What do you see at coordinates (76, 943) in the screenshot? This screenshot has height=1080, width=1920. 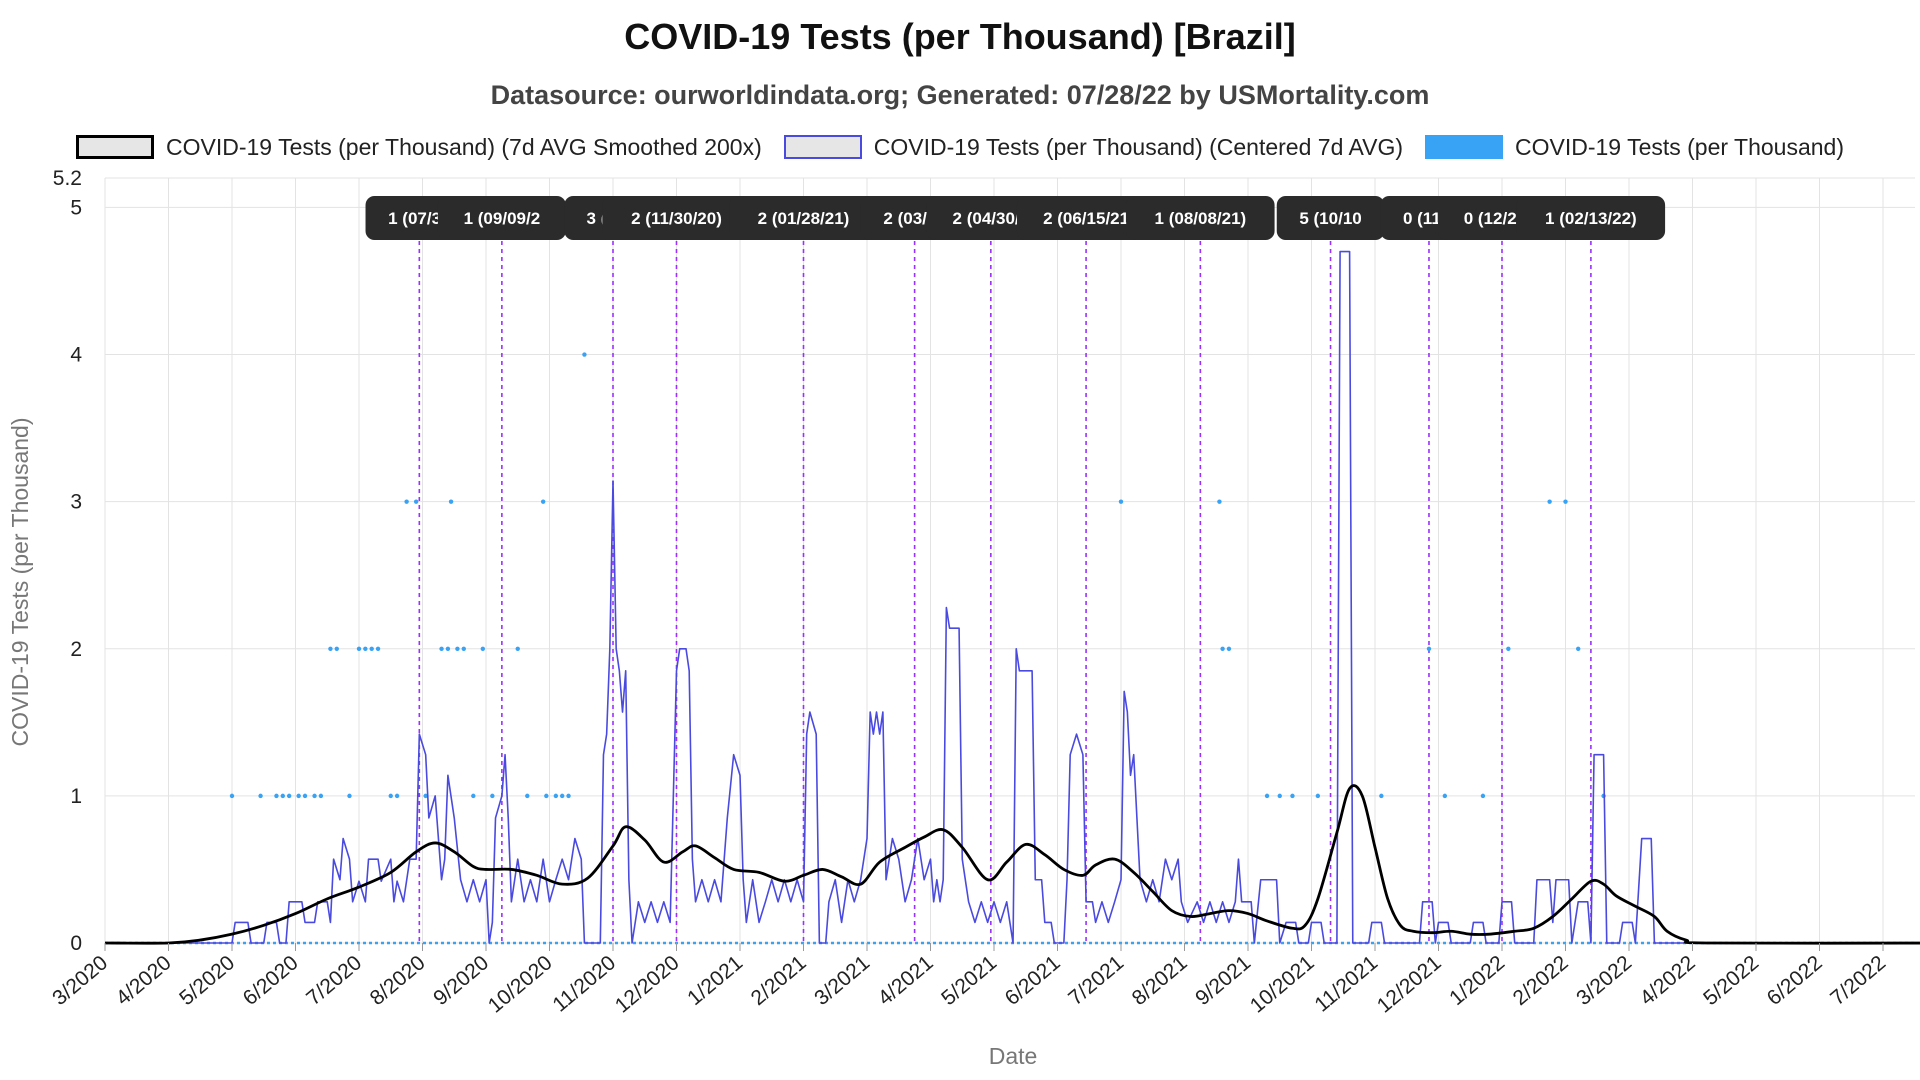 I see `y-tick-label: 0` at bounding box center [76, 943].